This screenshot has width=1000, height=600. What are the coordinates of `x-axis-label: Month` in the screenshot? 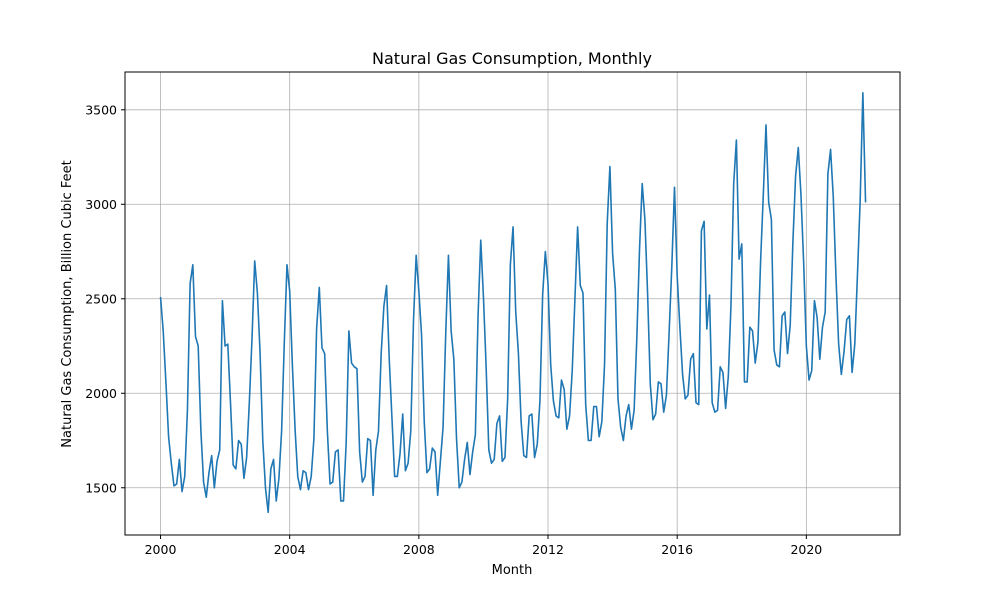 It's located at (512, 570).